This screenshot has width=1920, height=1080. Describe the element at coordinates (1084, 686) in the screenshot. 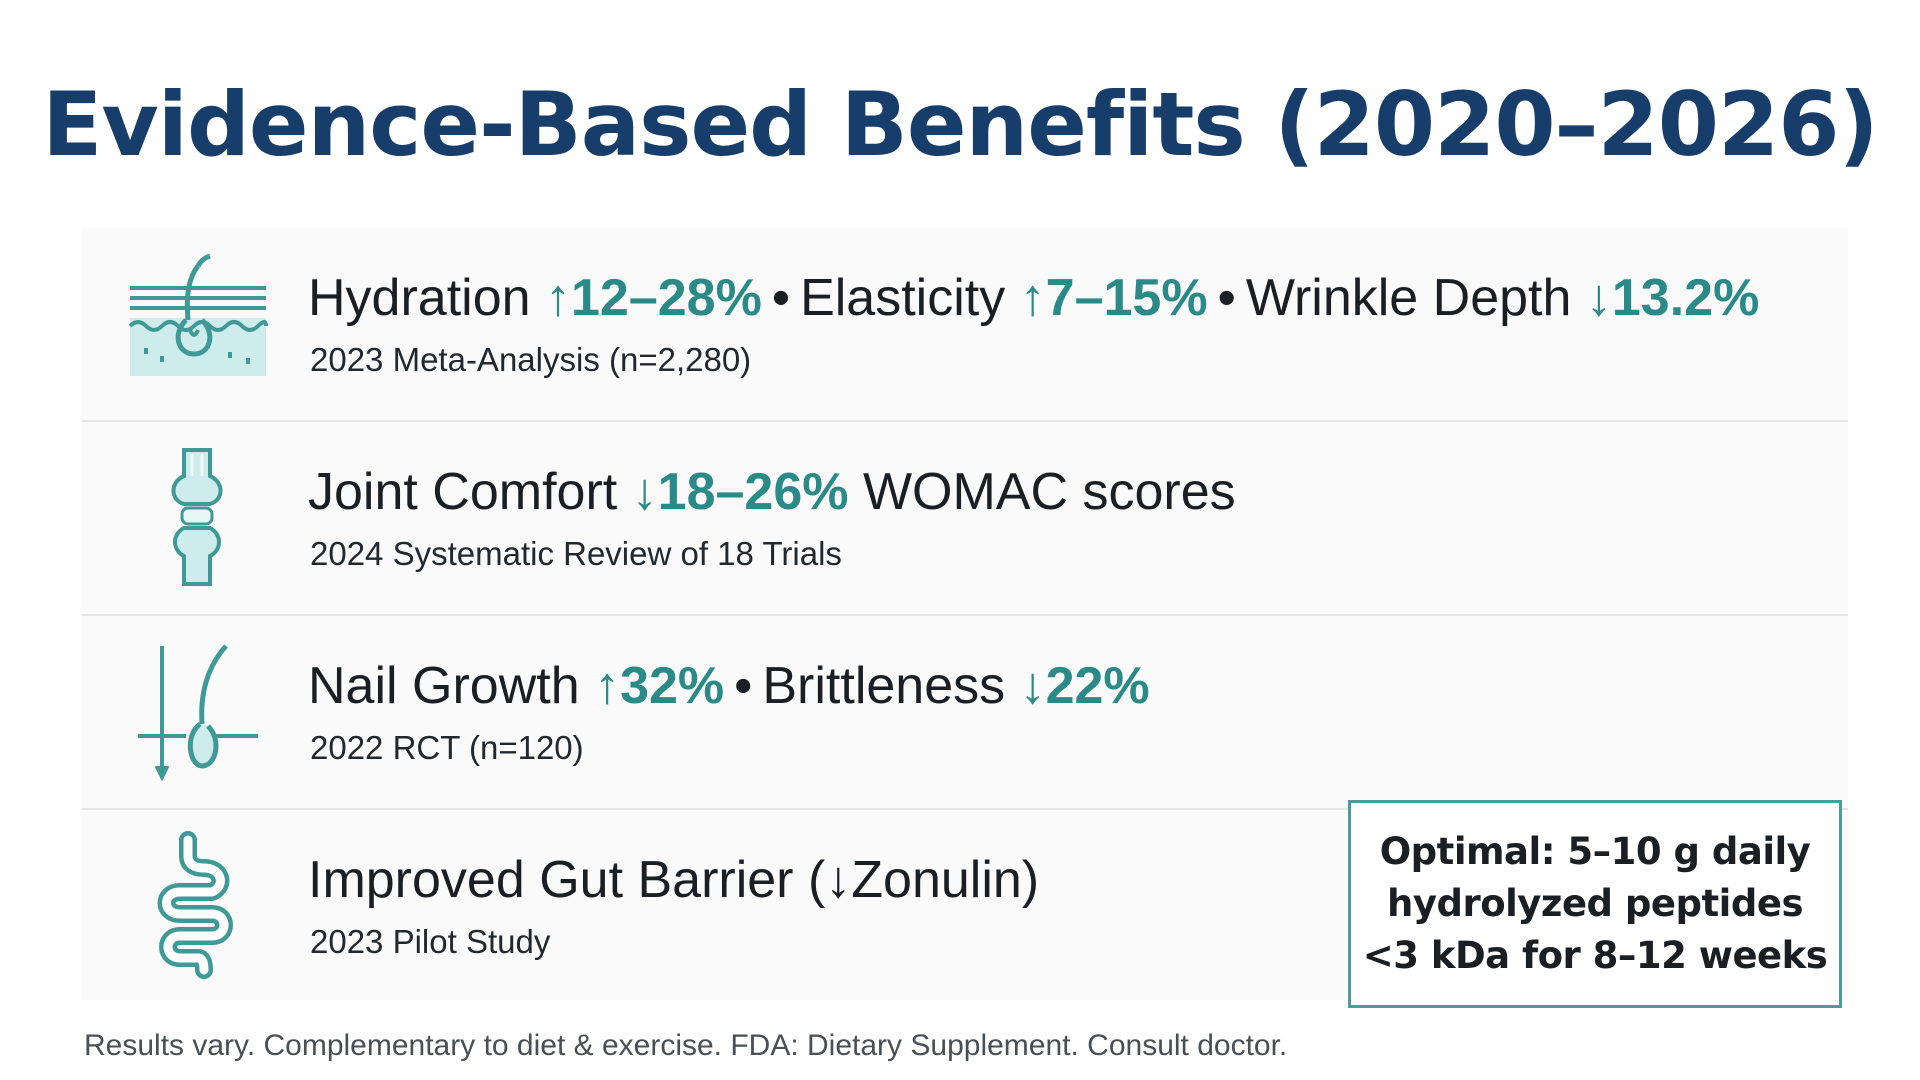

I see `brittleness-metric: ↓22%` at that location.